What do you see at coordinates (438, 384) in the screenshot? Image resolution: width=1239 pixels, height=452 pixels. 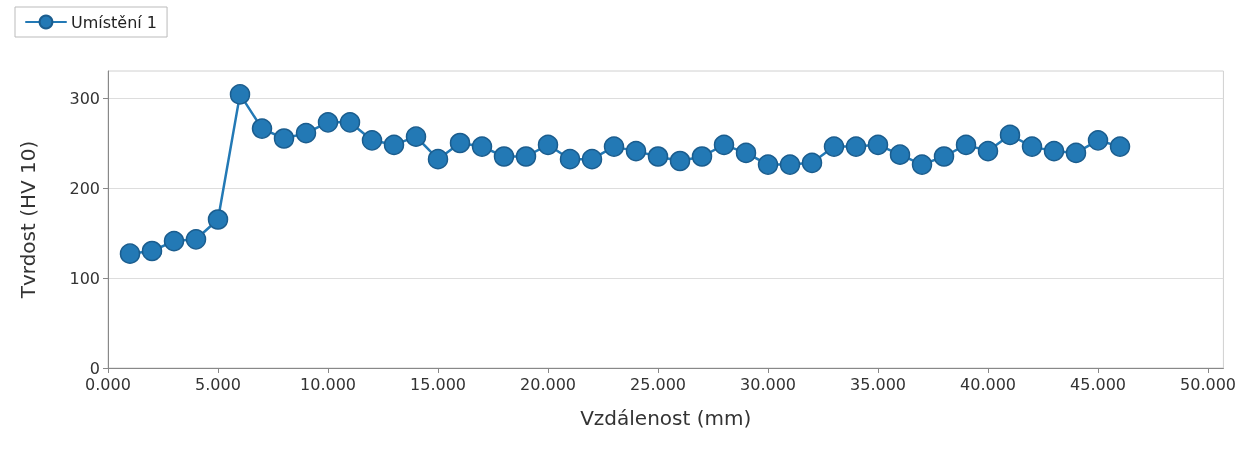 I see `x-tick-label: 15.000` at bounding box center [438, 384].